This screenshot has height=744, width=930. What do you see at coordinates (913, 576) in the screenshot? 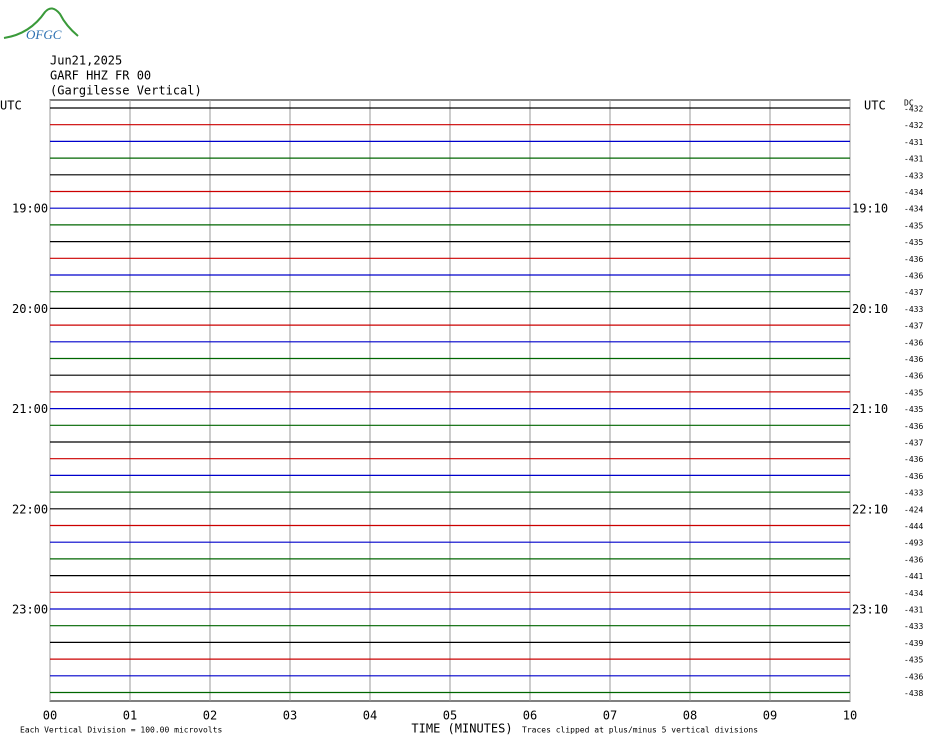
I see `dc-label: -441` at bounding box center [913, 576].